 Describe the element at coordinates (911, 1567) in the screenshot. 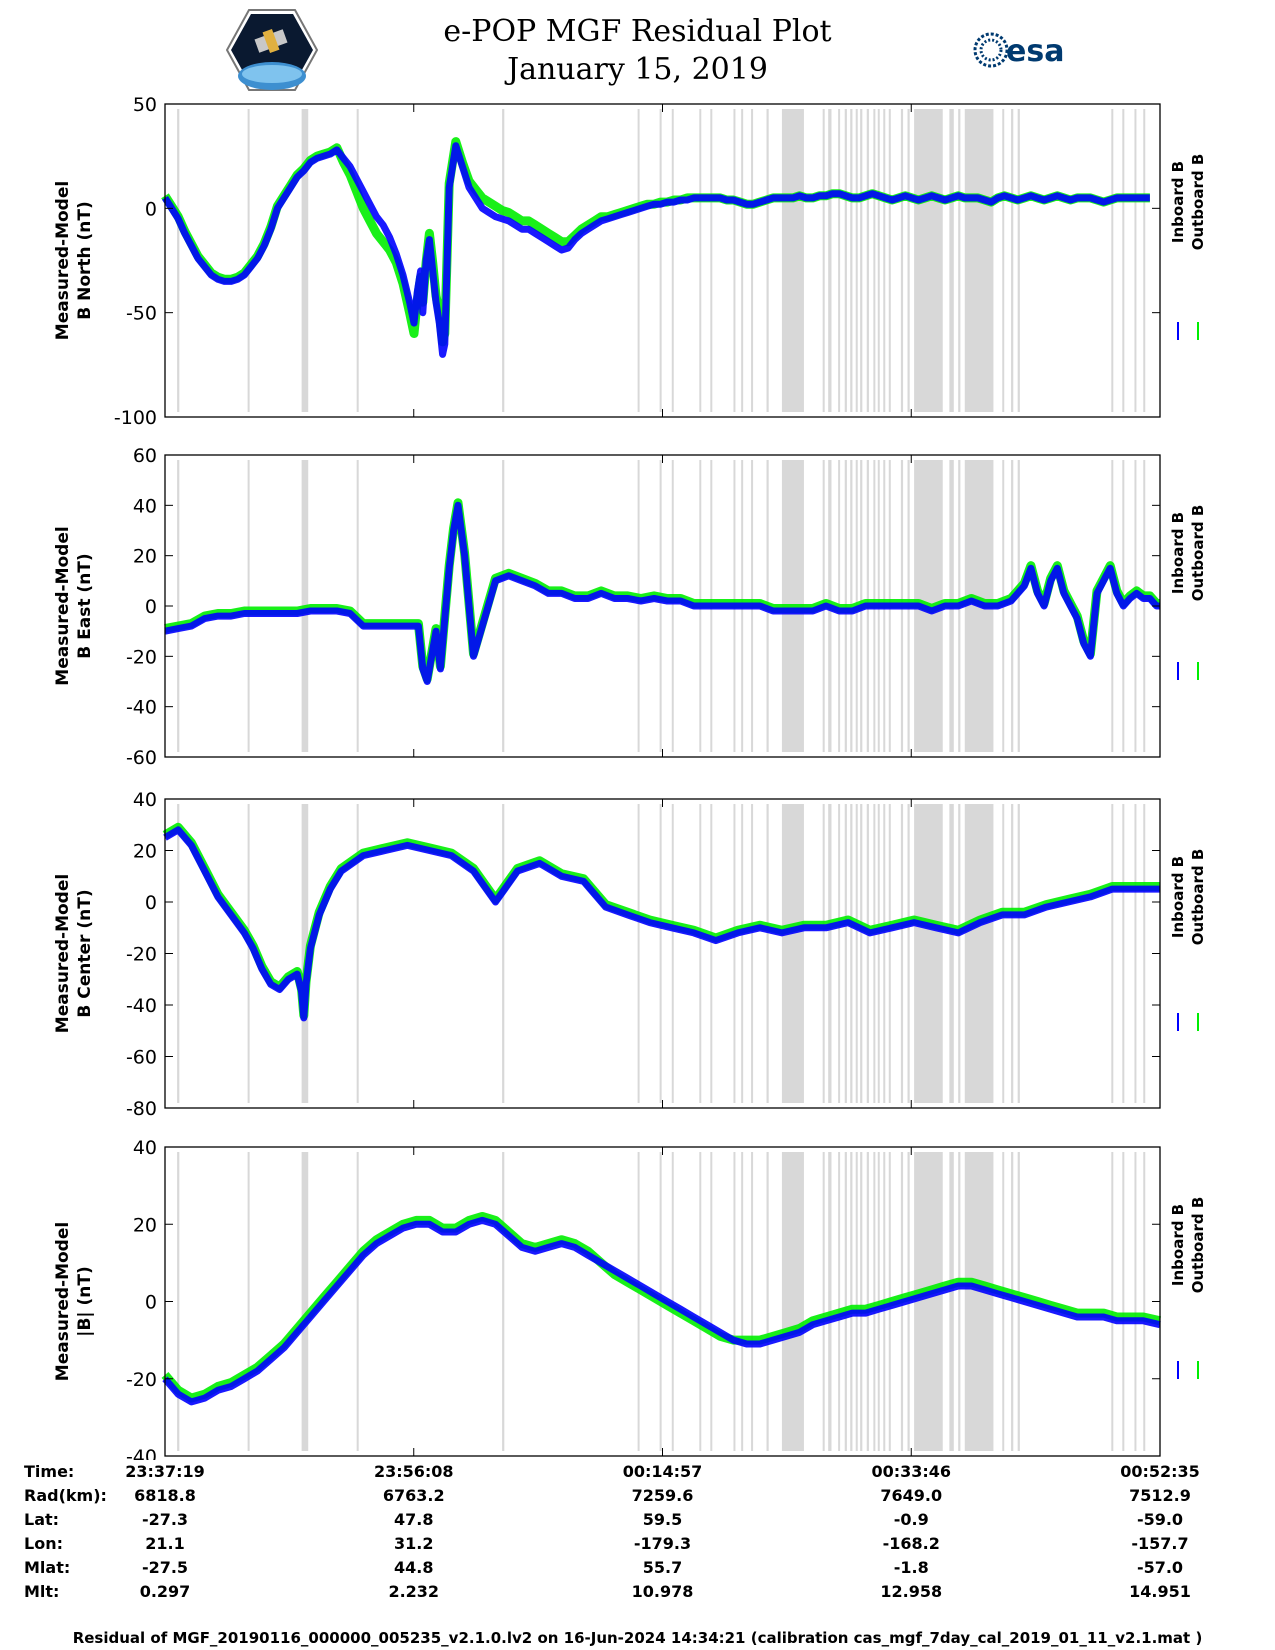

I see `info-value: -1.8` at that location.